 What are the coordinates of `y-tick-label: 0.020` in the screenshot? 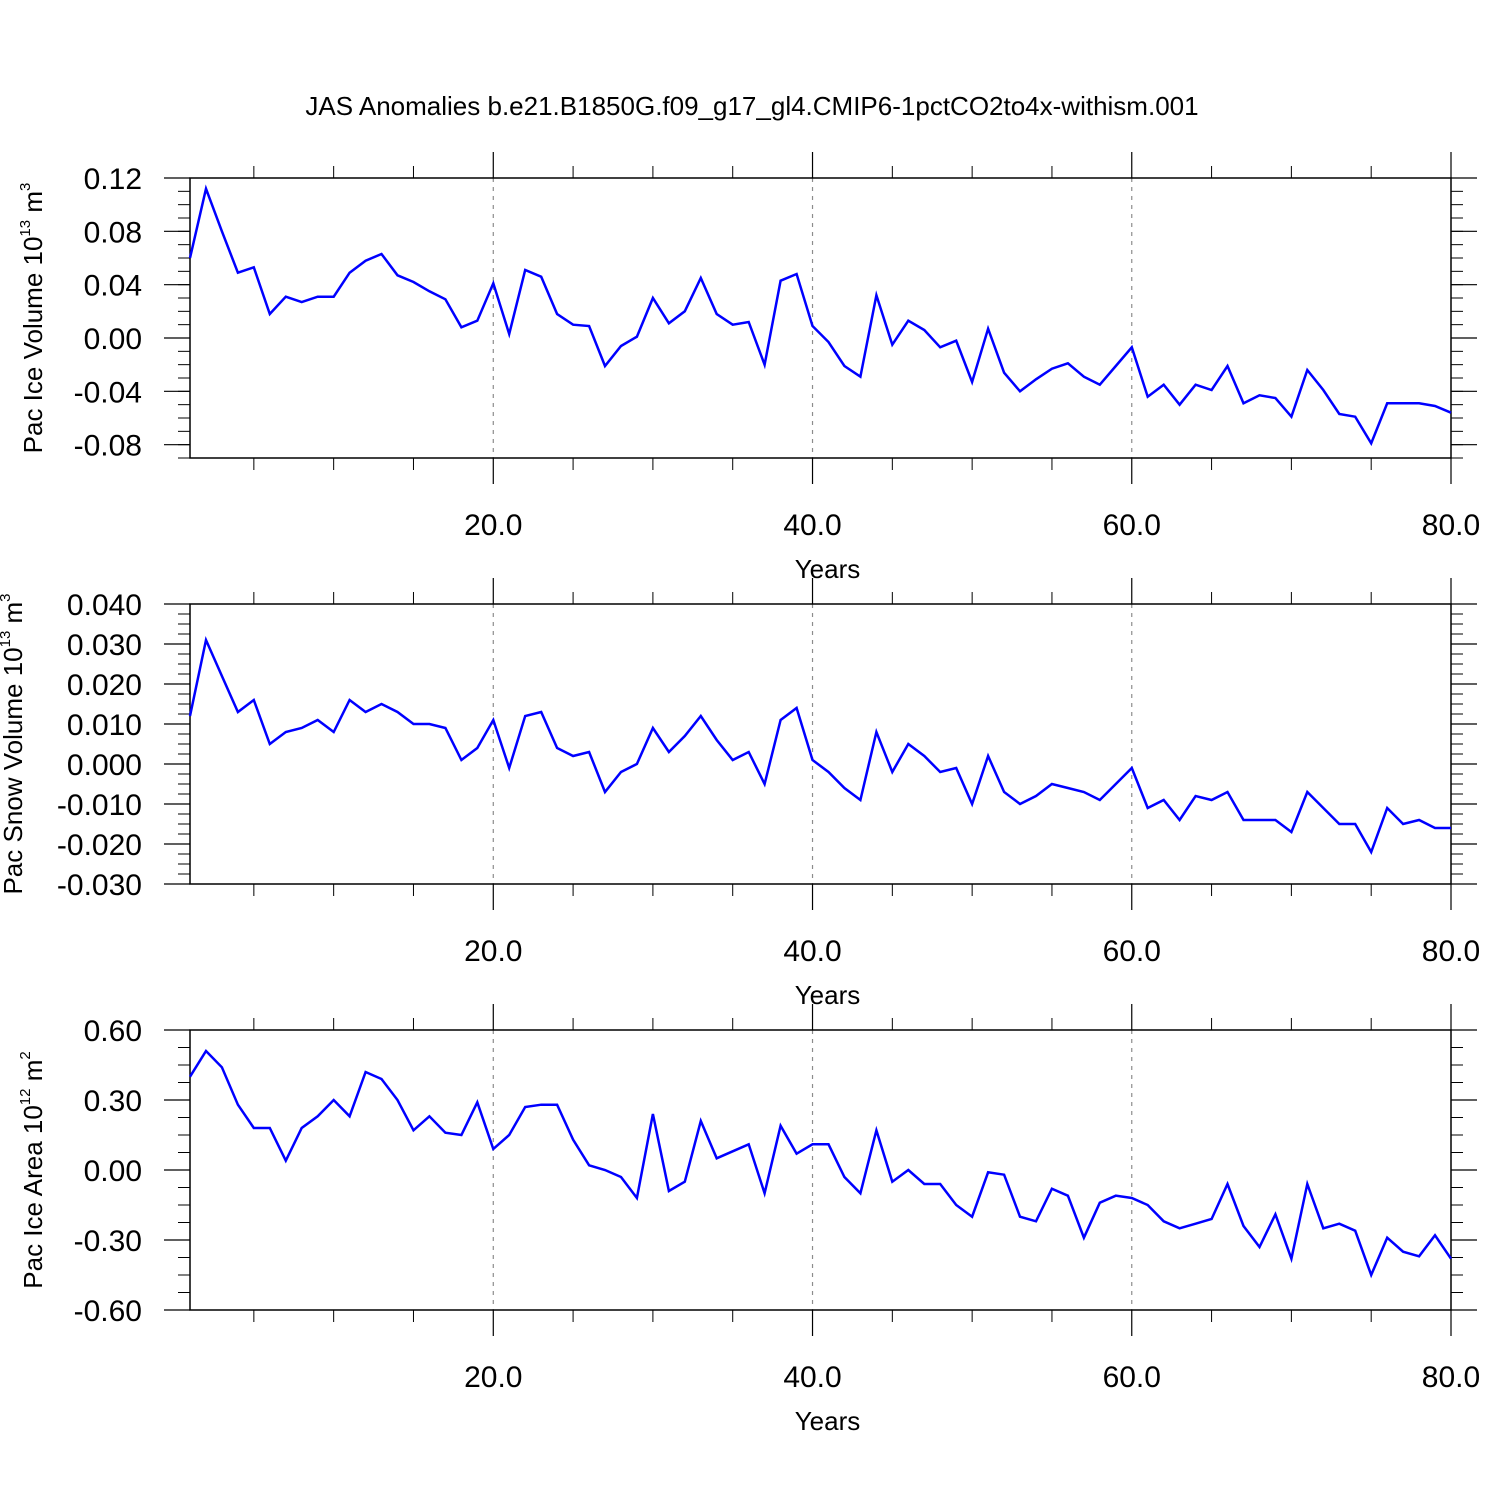 It's located at (104, 685).